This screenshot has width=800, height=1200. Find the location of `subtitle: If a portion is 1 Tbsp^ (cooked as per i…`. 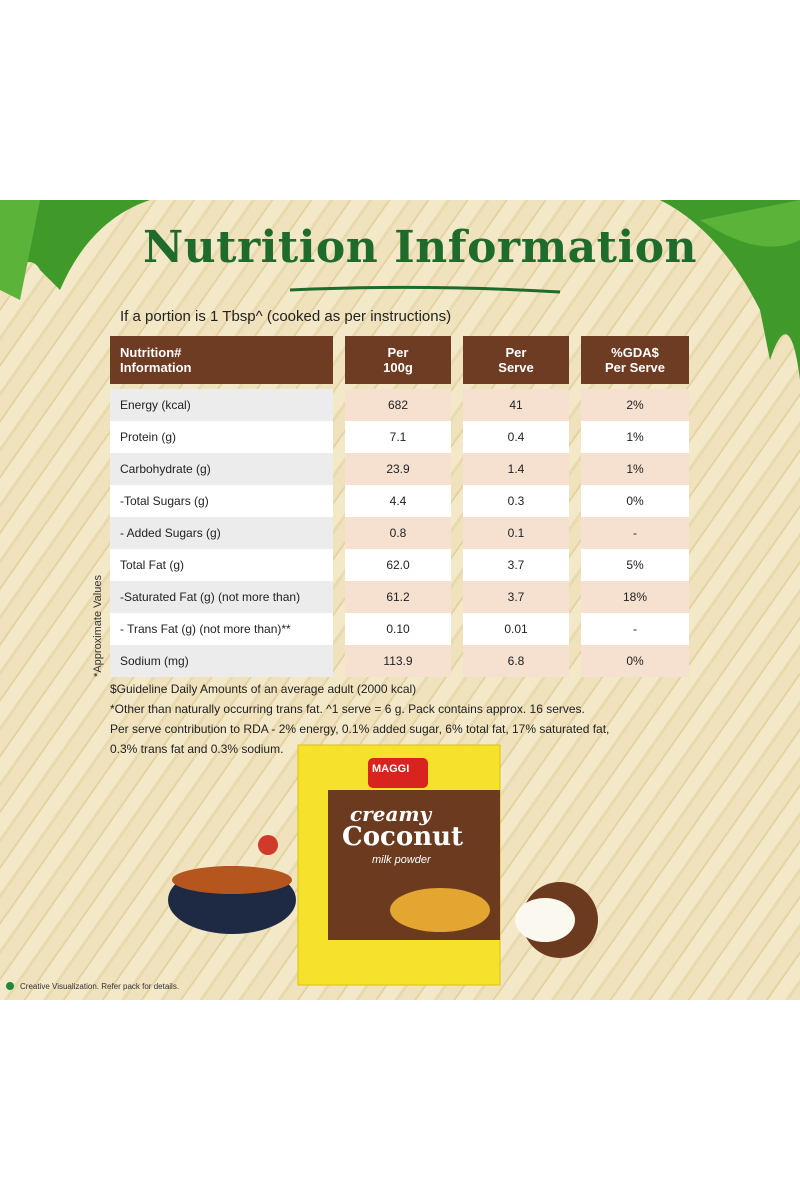

subtitle: If a portion is 1 Tbsp^ (cooked as per i… is located at coordinates (286, 316).